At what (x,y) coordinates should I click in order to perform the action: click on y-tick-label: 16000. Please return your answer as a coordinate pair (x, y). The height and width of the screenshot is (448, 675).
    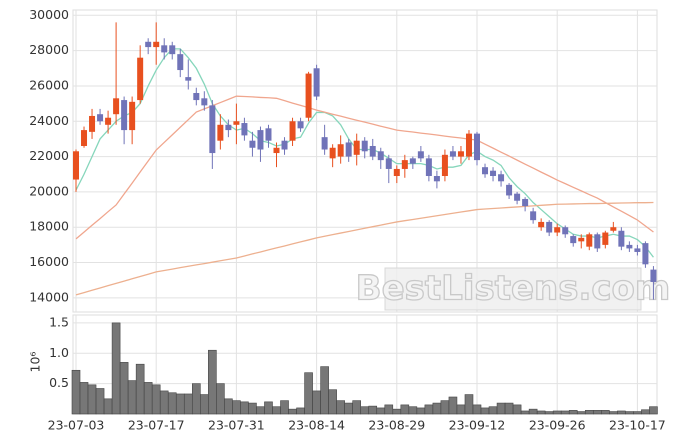
    Looking at the image, I should click on (49, 261).